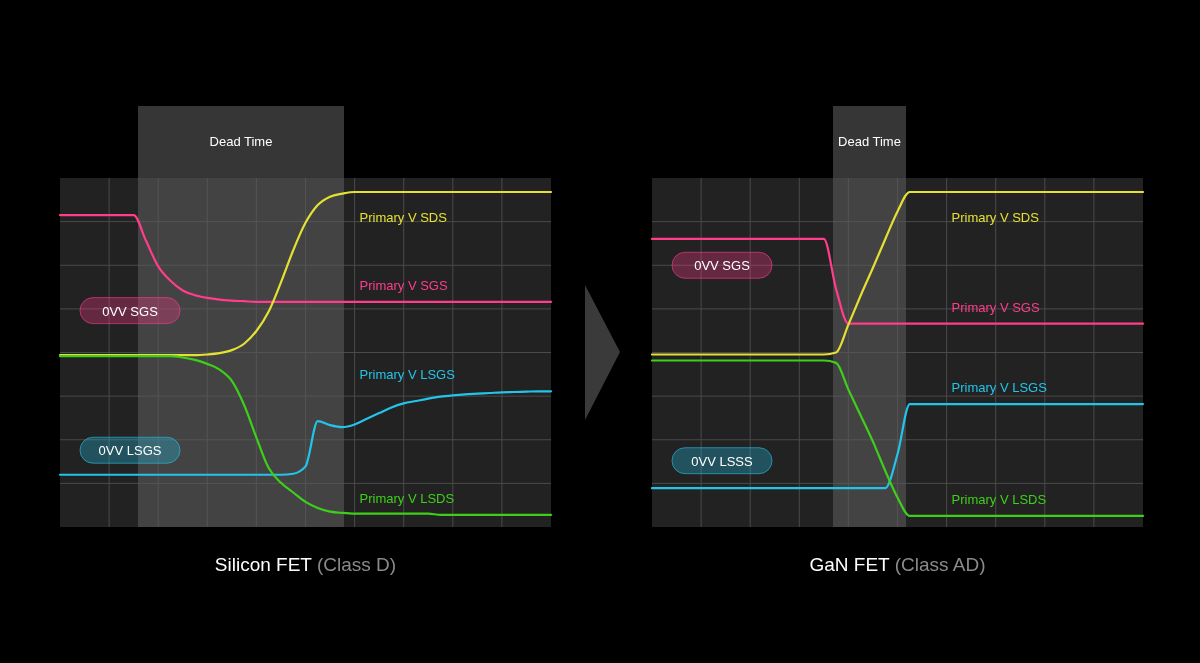 This screenshot has width=1200, height=663. Describe the element at coordinates (356, 564) in the screenshot. I see `text: (Class D)` at that location.